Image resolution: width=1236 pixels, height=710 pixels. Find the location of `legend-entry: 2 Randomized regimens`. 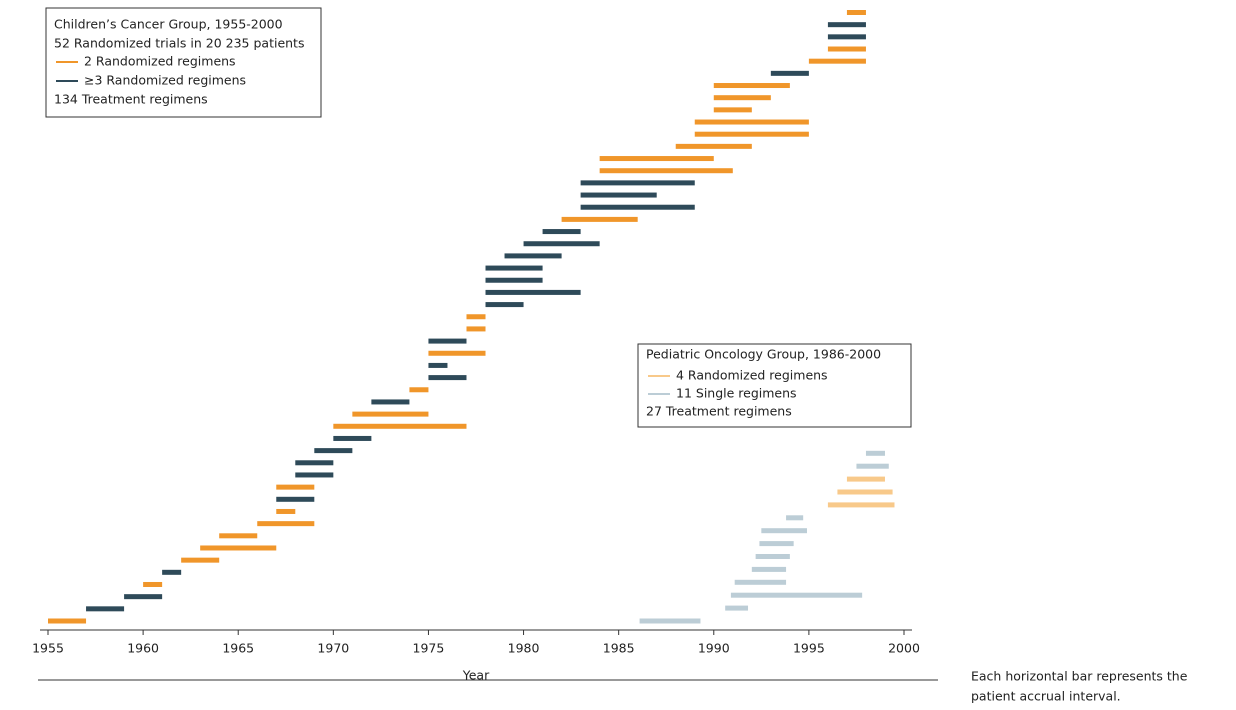

legend-entry: 2 Randomized regimens is located at coordinates (160, 61).